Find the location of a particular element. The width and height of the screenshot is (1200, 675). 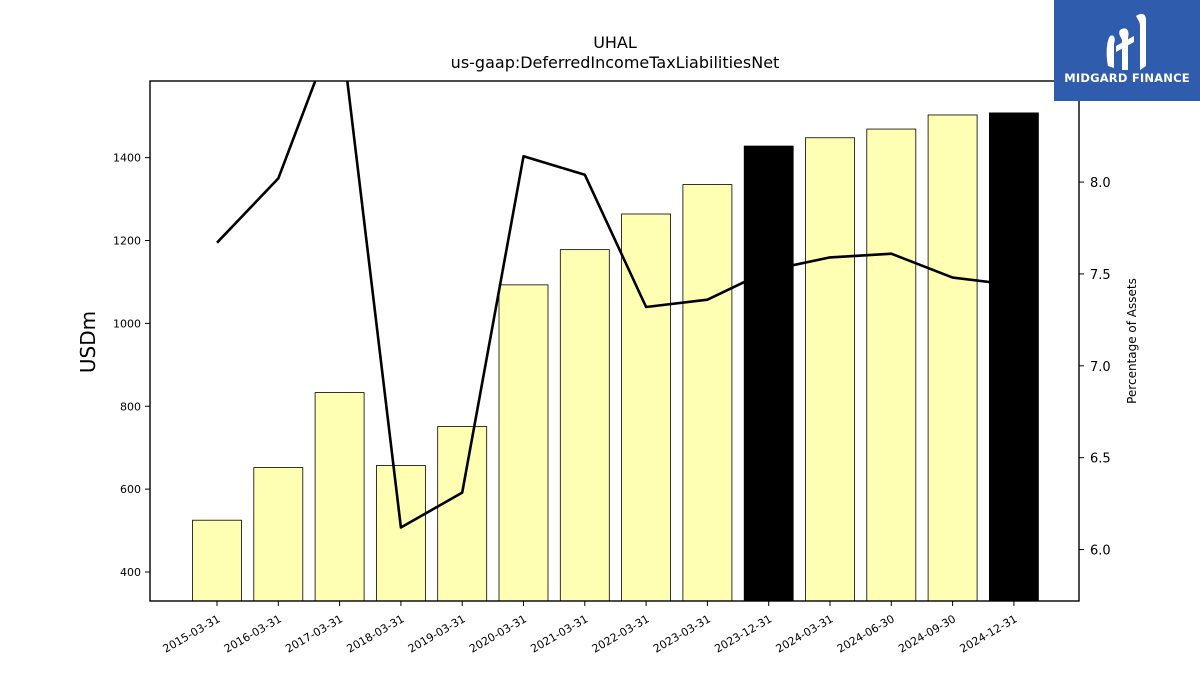

logo-text: MIDGARD FINANCE is located at coordinates (1127, 78).